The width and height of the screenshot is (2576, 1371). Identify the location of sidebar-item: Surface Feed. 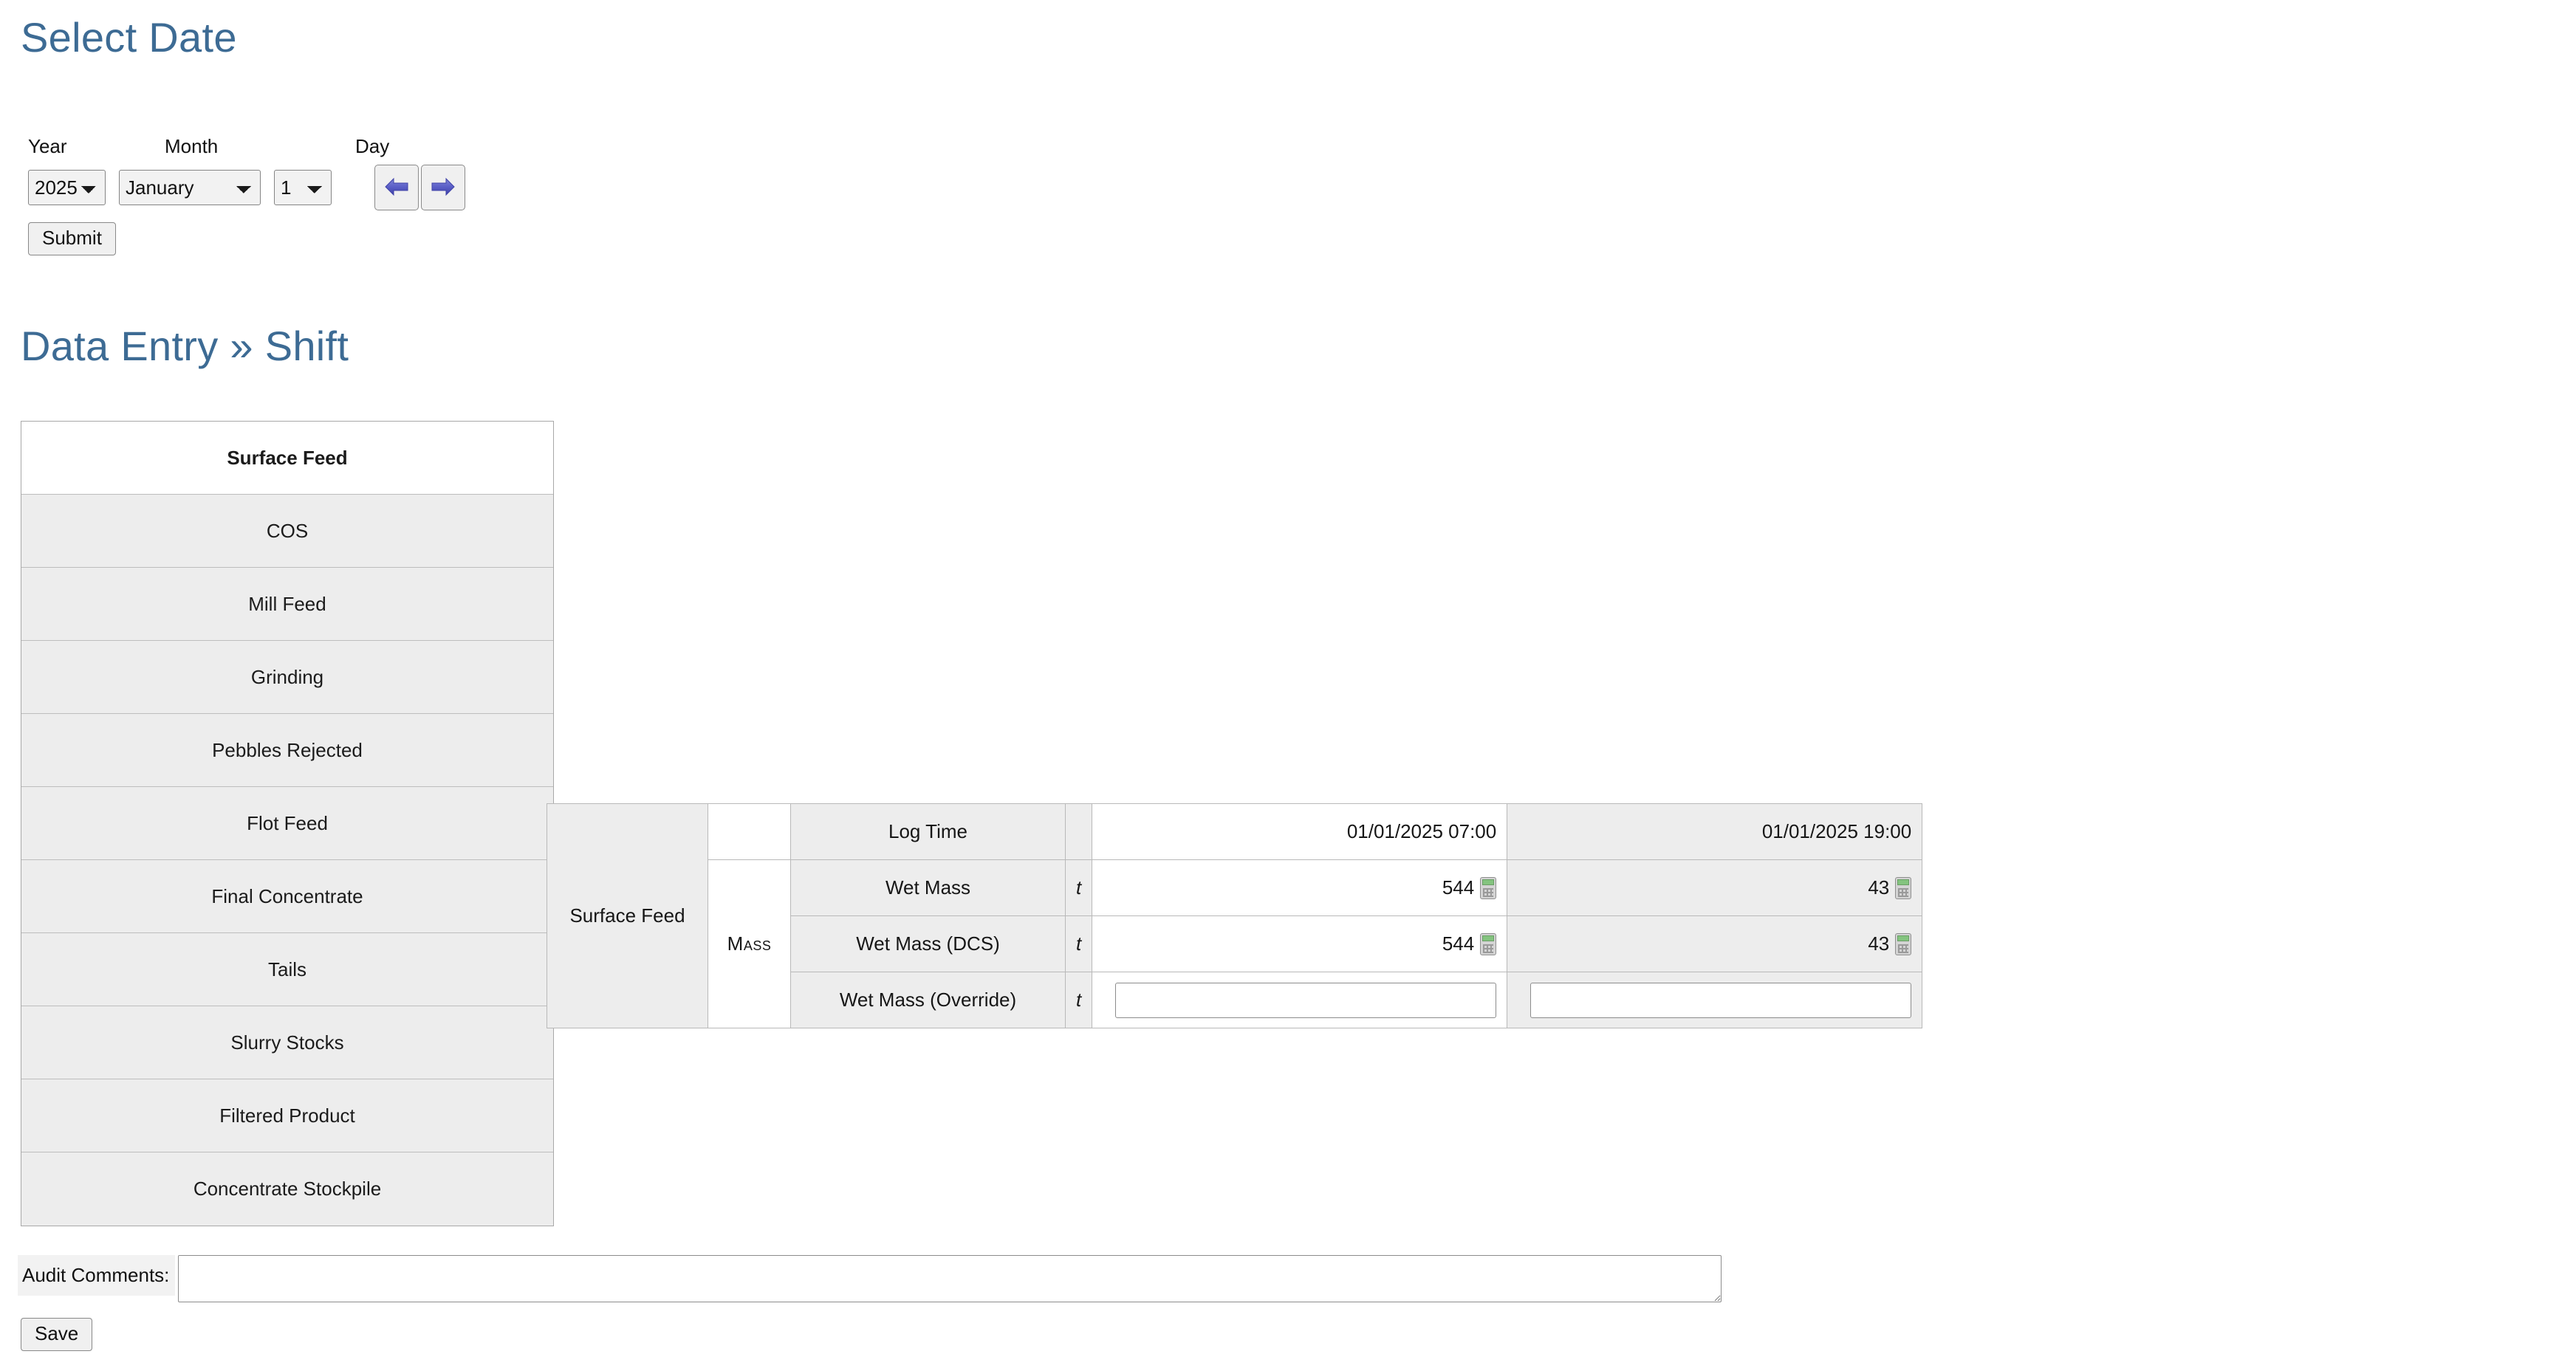
(287, 458).